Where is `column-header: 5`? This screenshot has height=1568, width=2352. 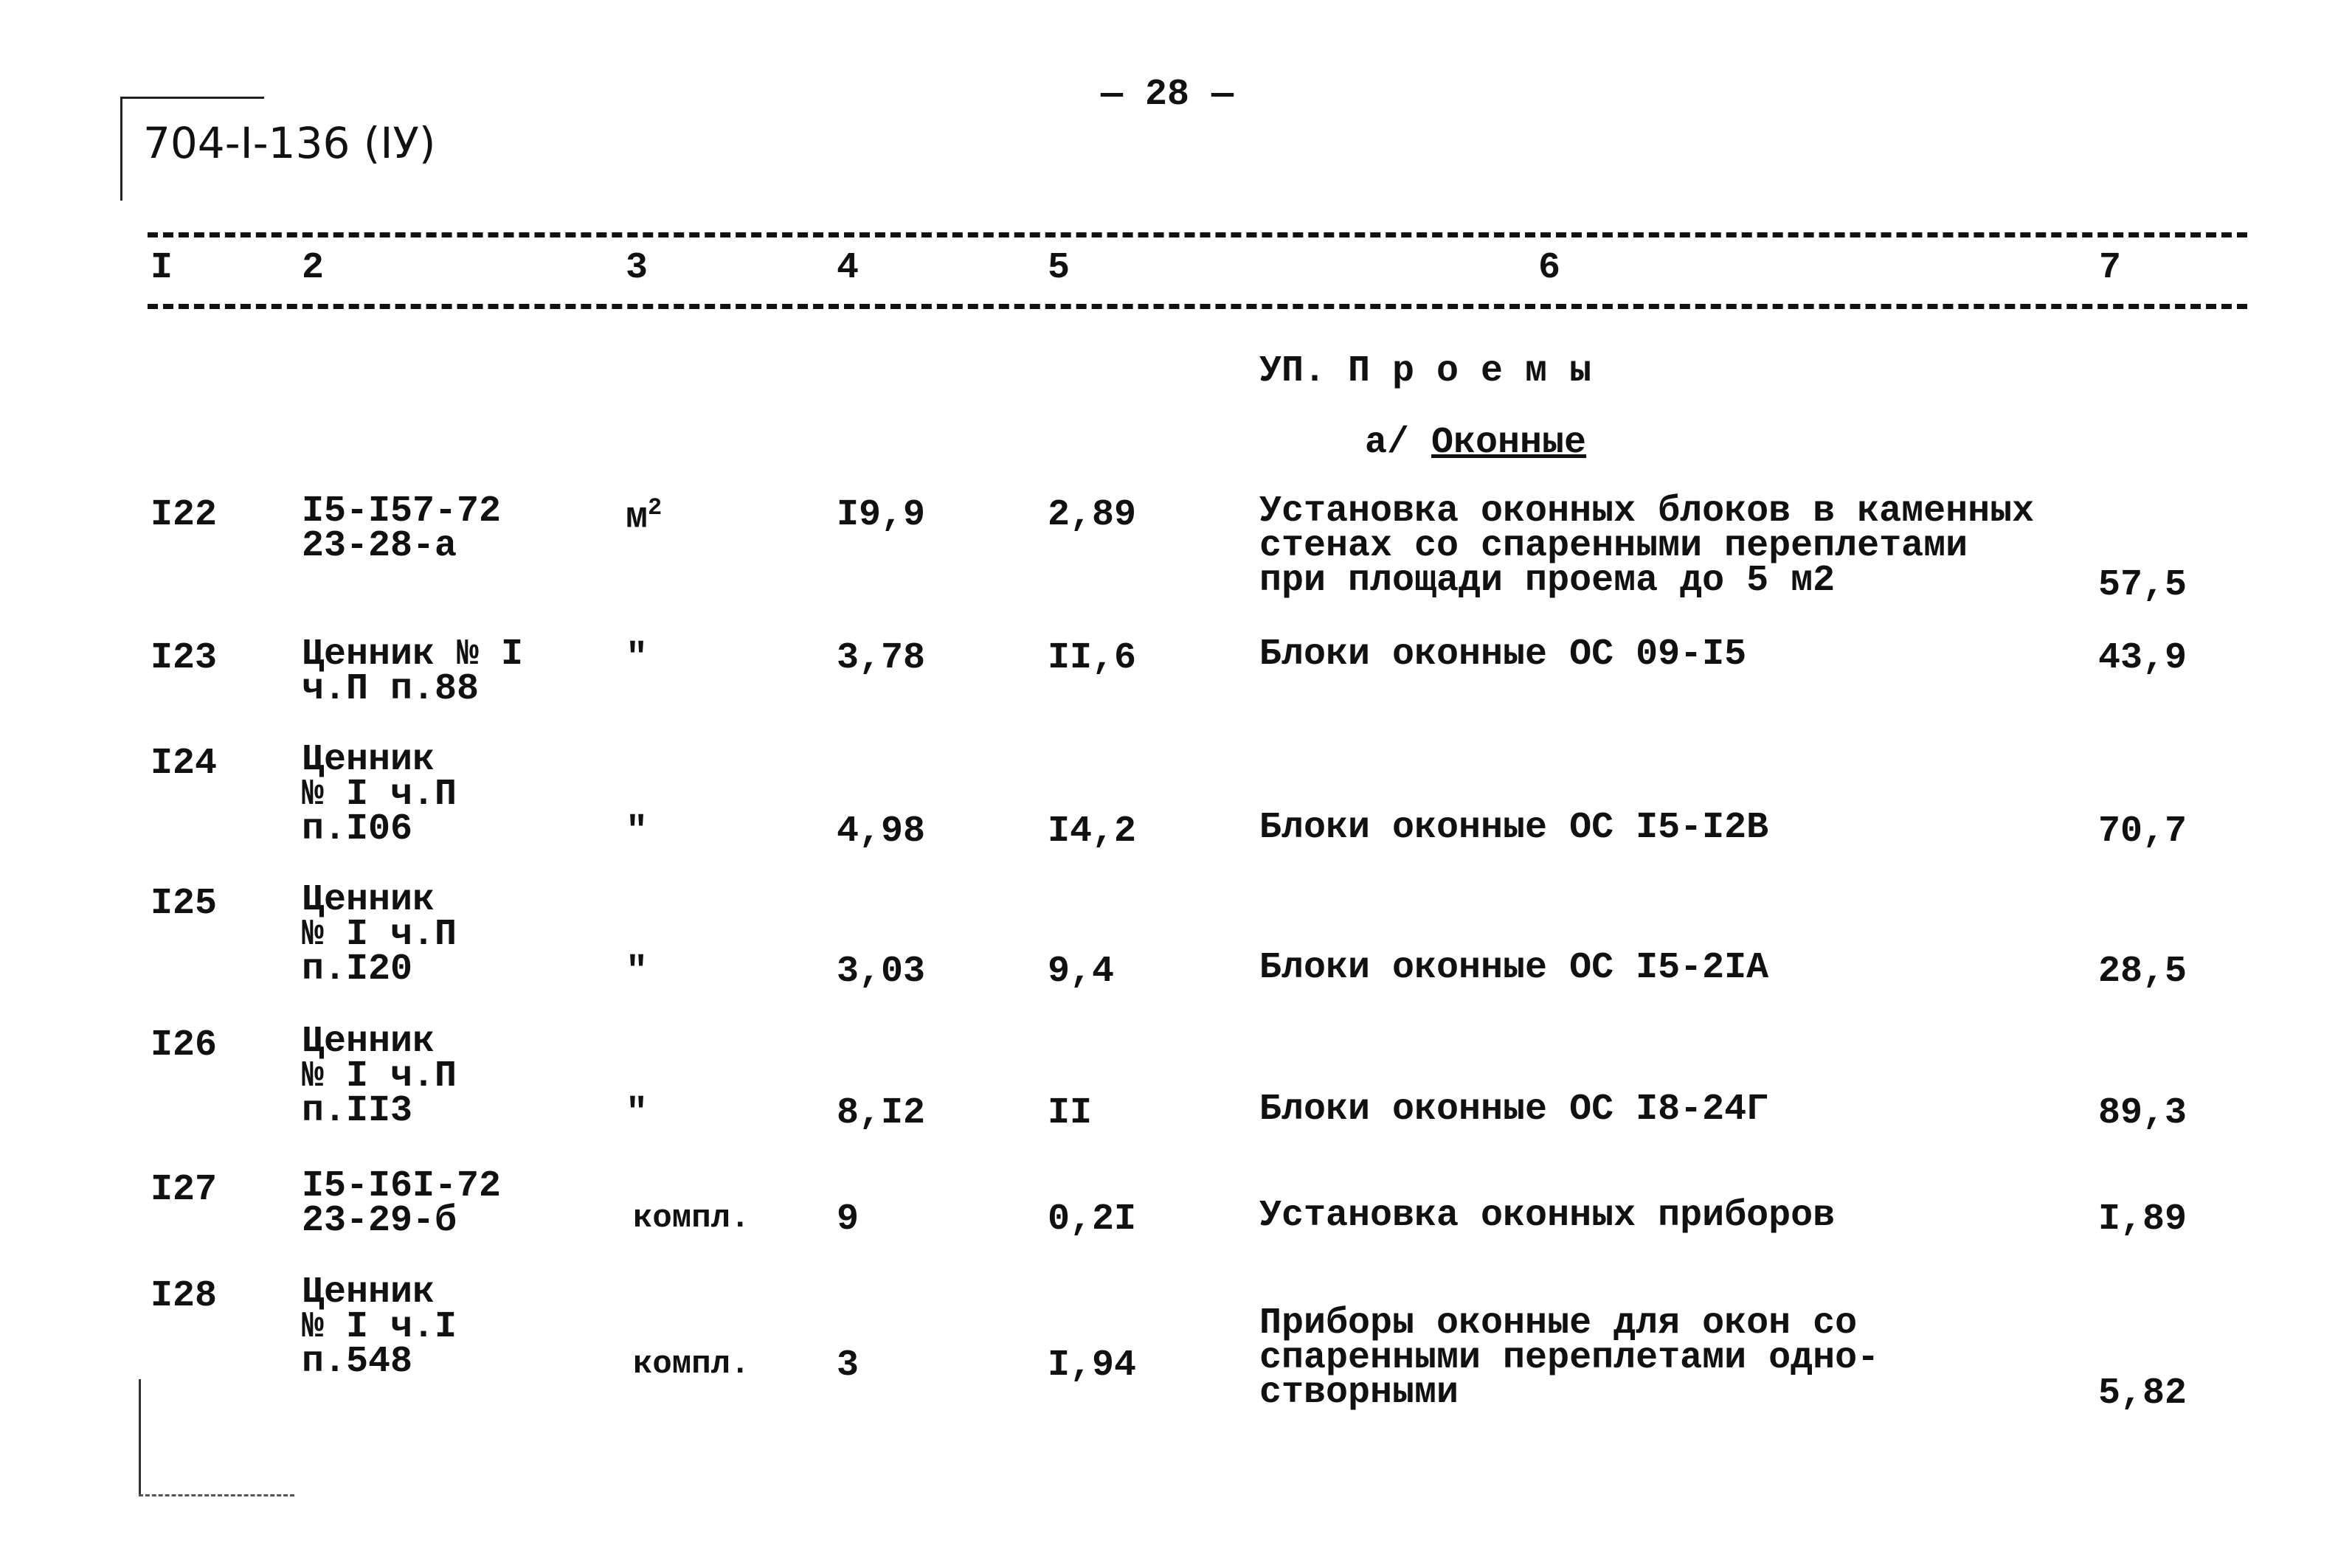
column-header: 5 is located at coordinates (1059, 268).